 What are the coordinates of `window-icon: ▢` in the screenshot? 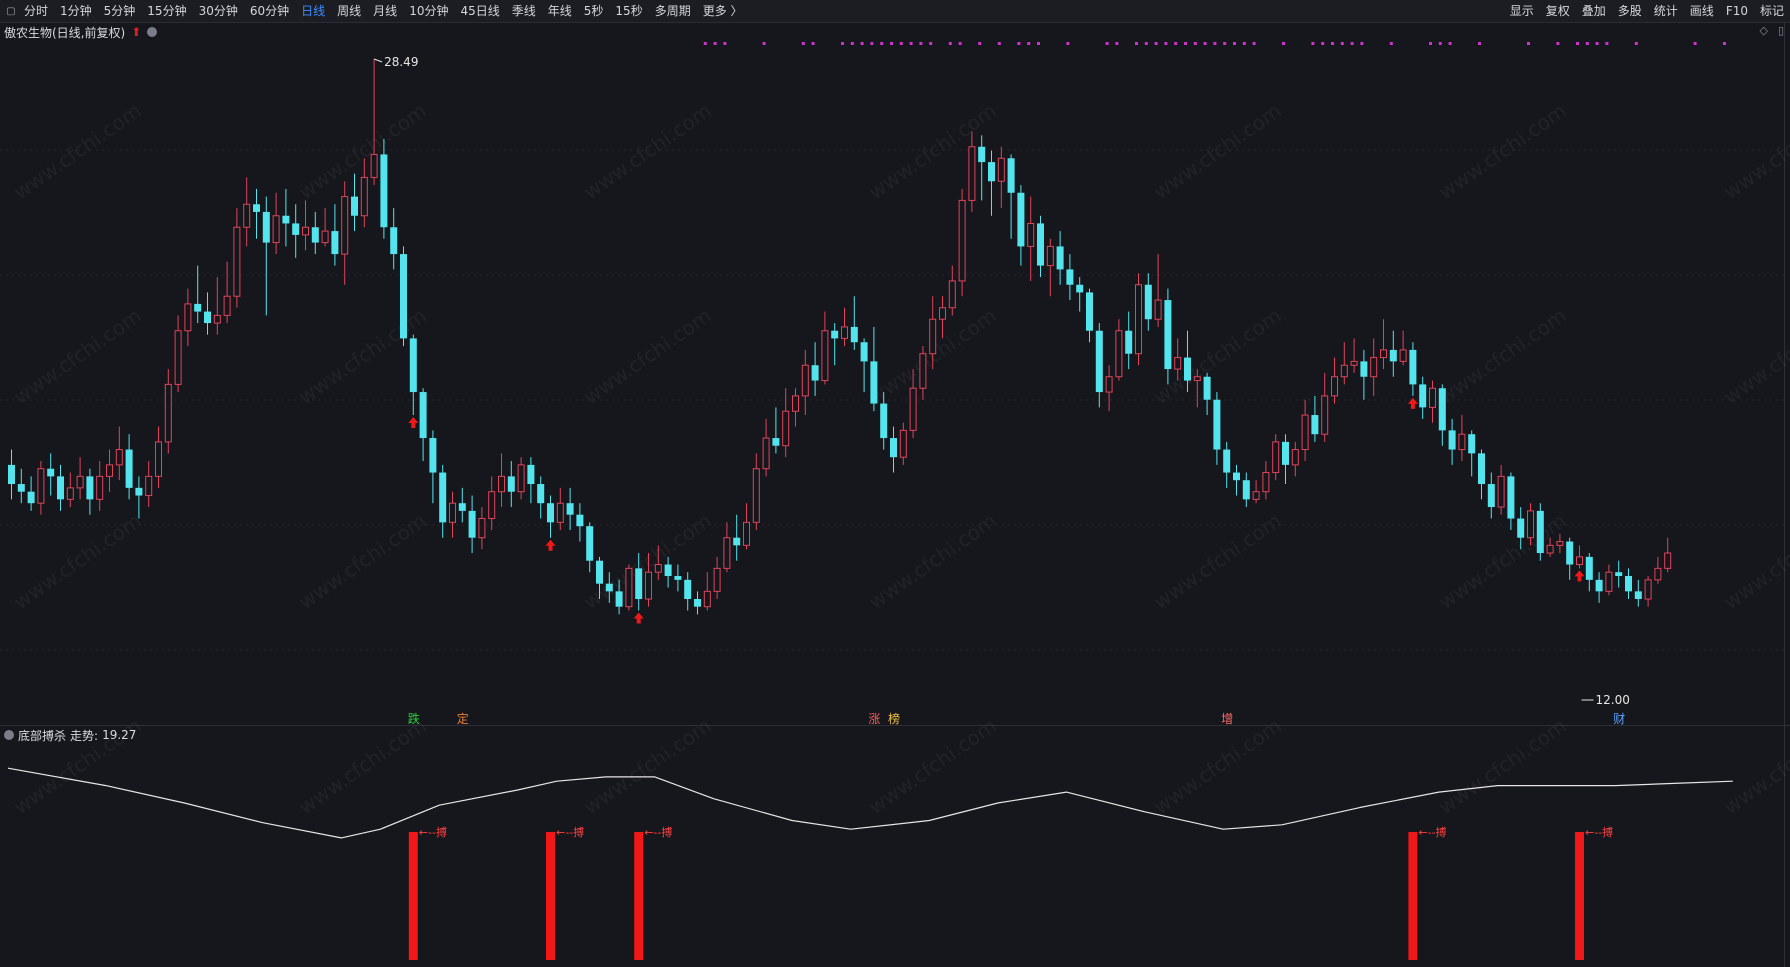 It's located at (11, 11).